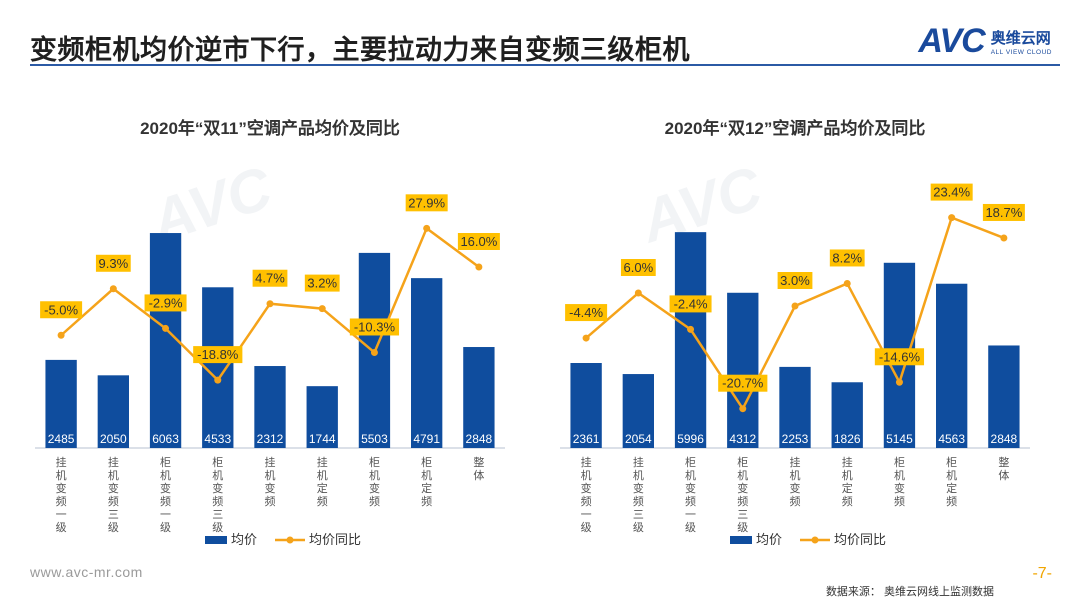 This screenshot has width=1080, height=607. Describe the element at coordinates (638, 439) in the screenshot. I see `bar-value-label: 2054` at that location.